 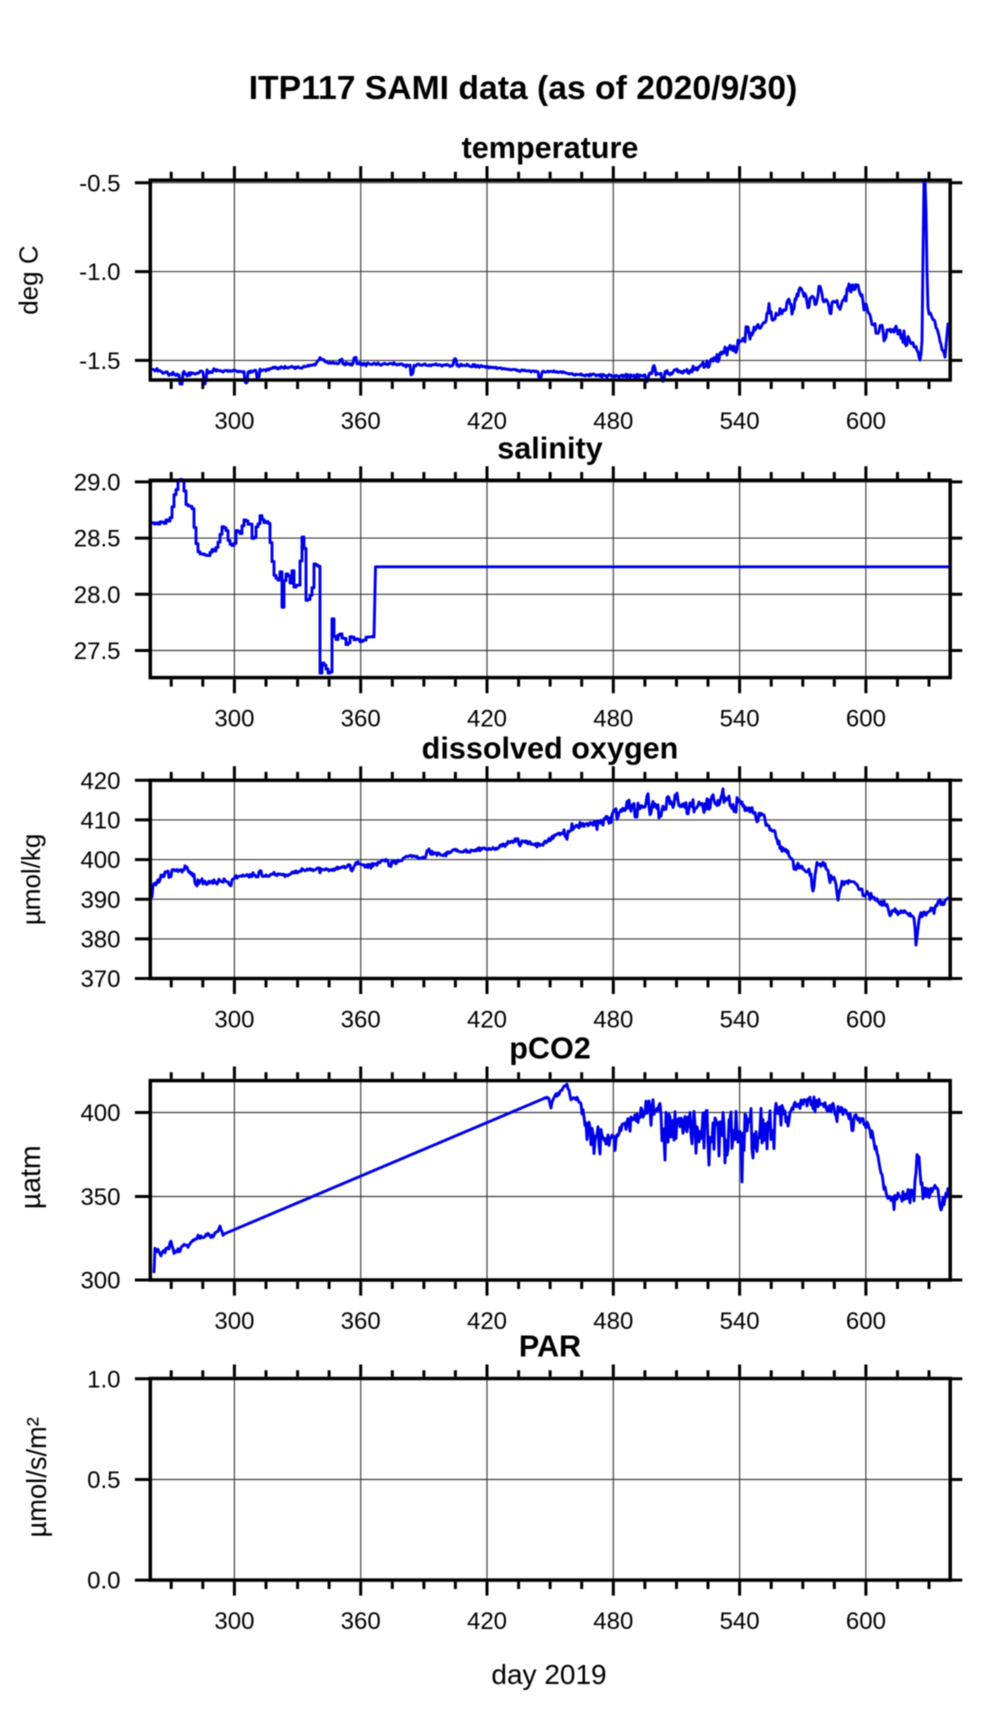 I want to click on svg-text: 29.0, so click(x=97, y=483).